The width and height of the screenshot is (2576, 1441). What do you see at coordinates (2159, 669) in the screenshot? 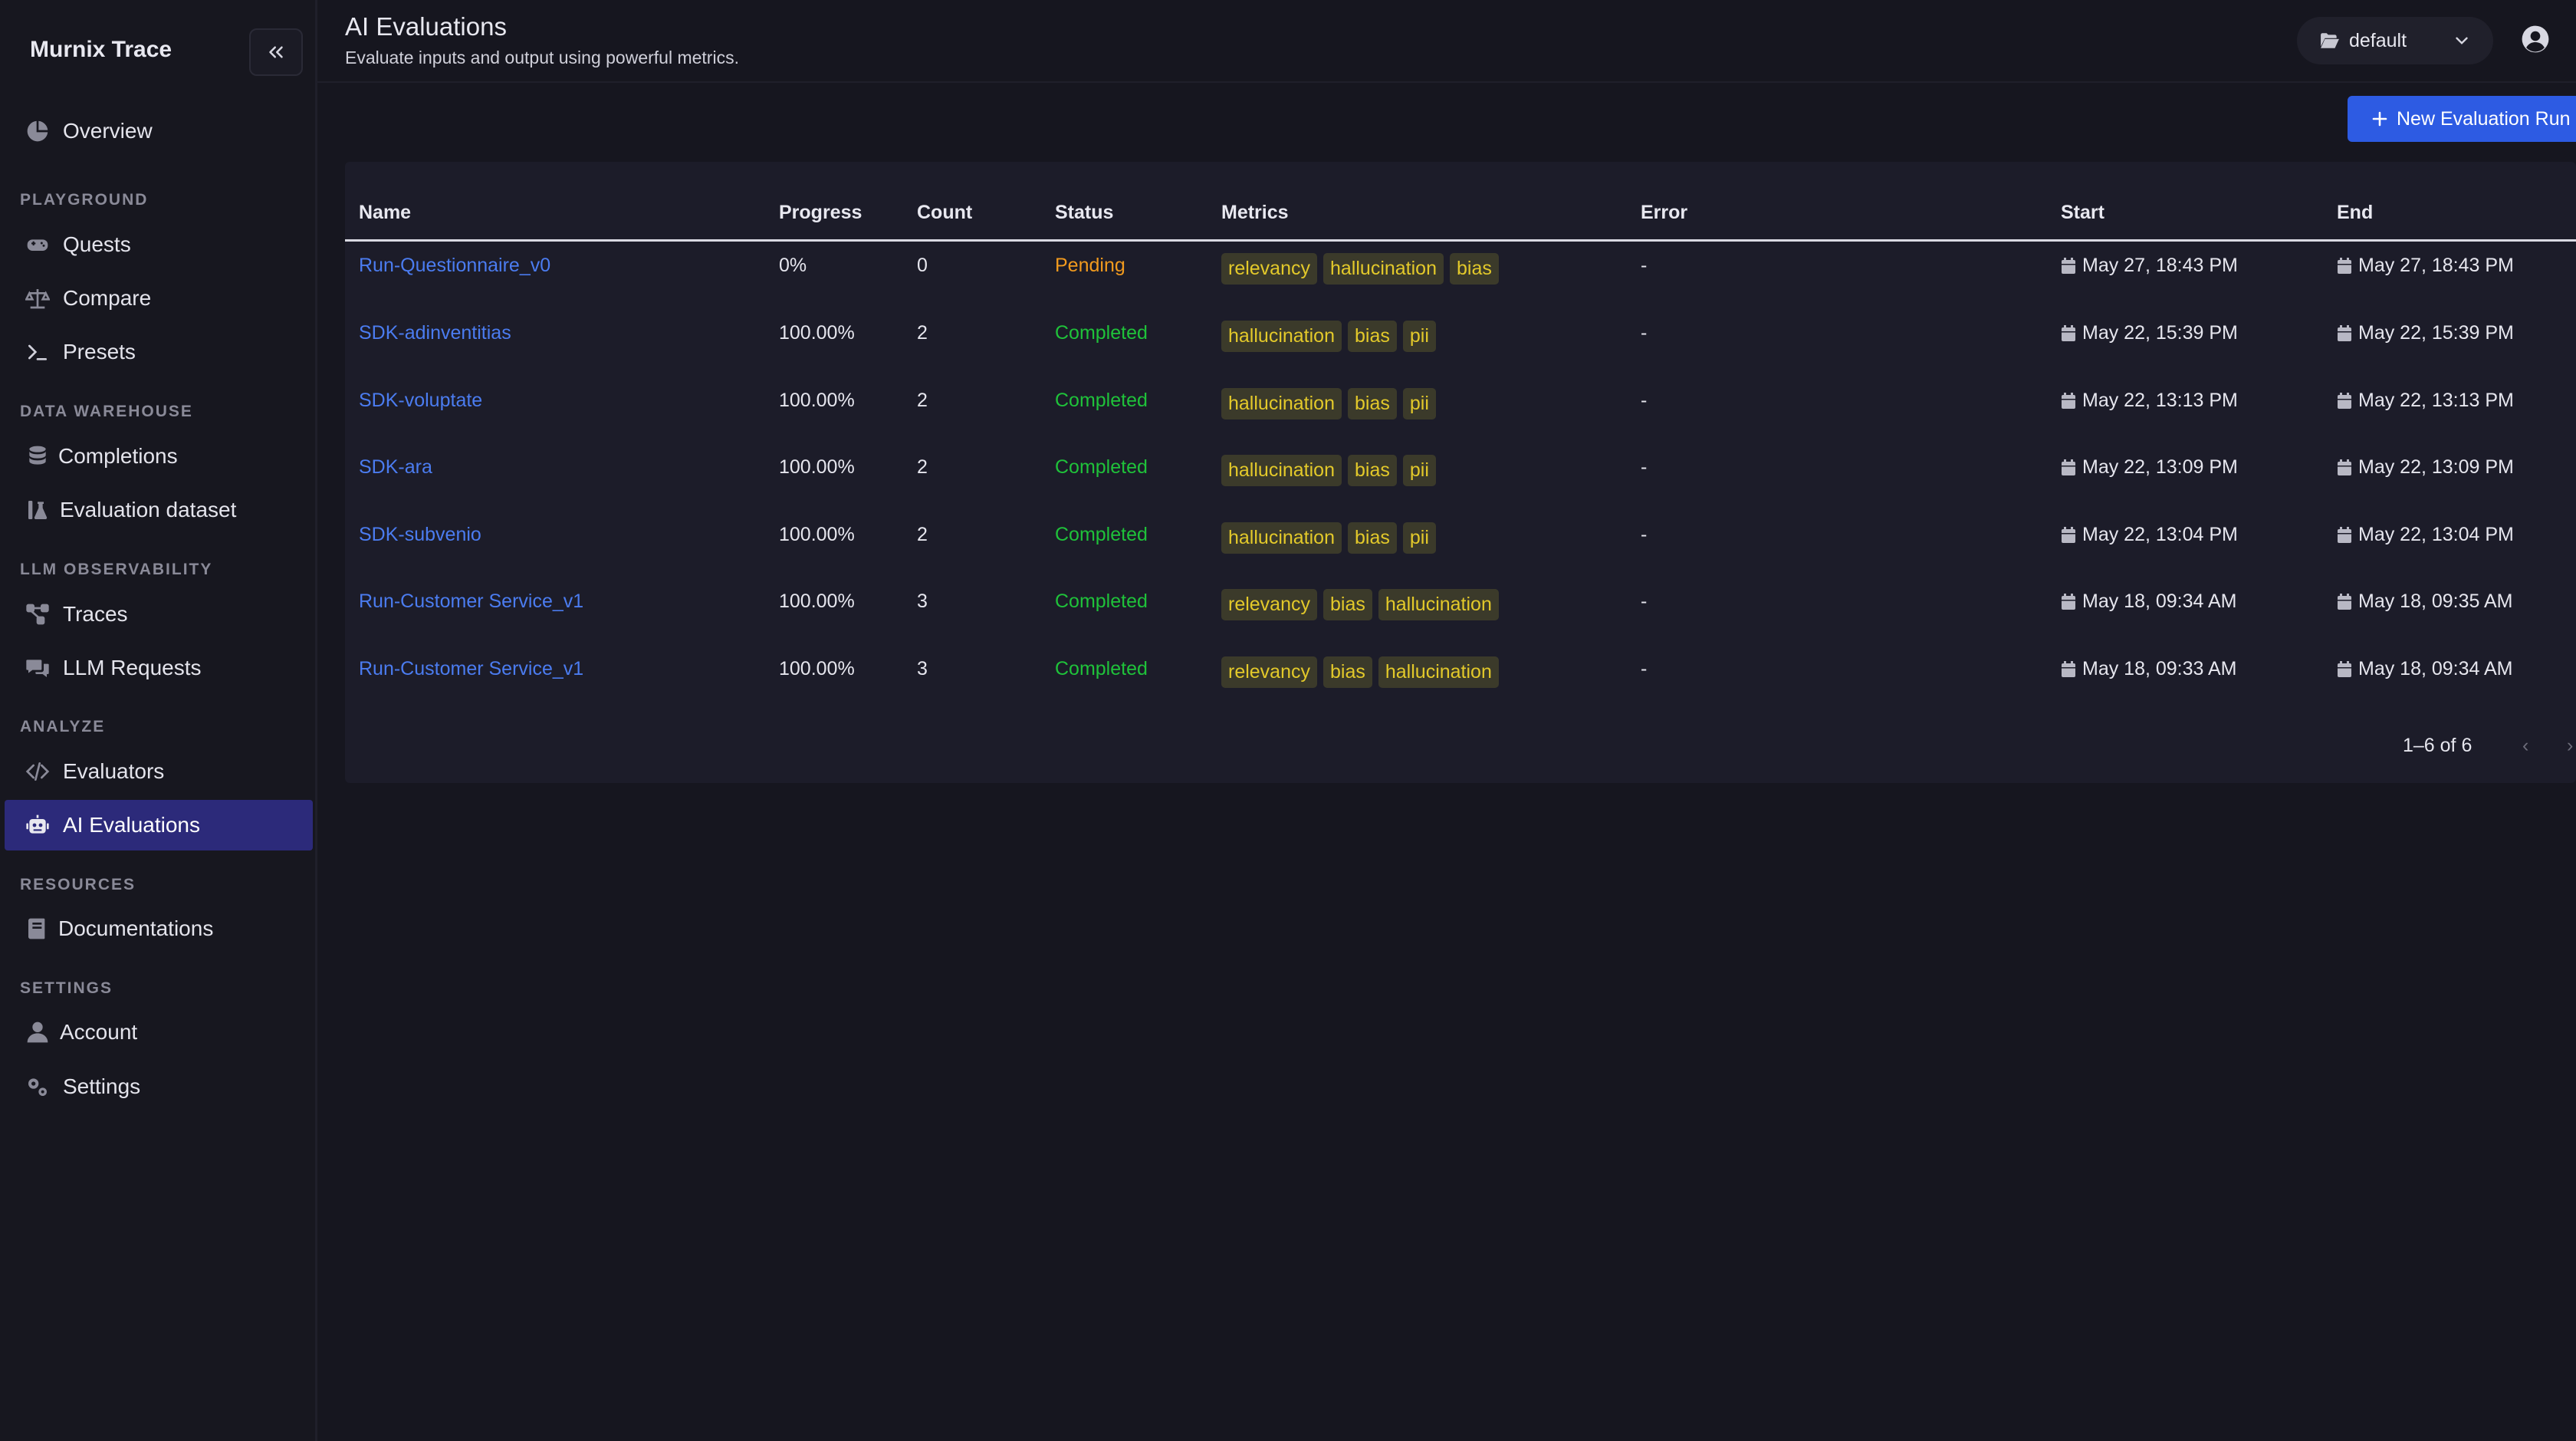
I see `start-date-text: May 18, 09:33 AM` at bounding box center [2159, 669].